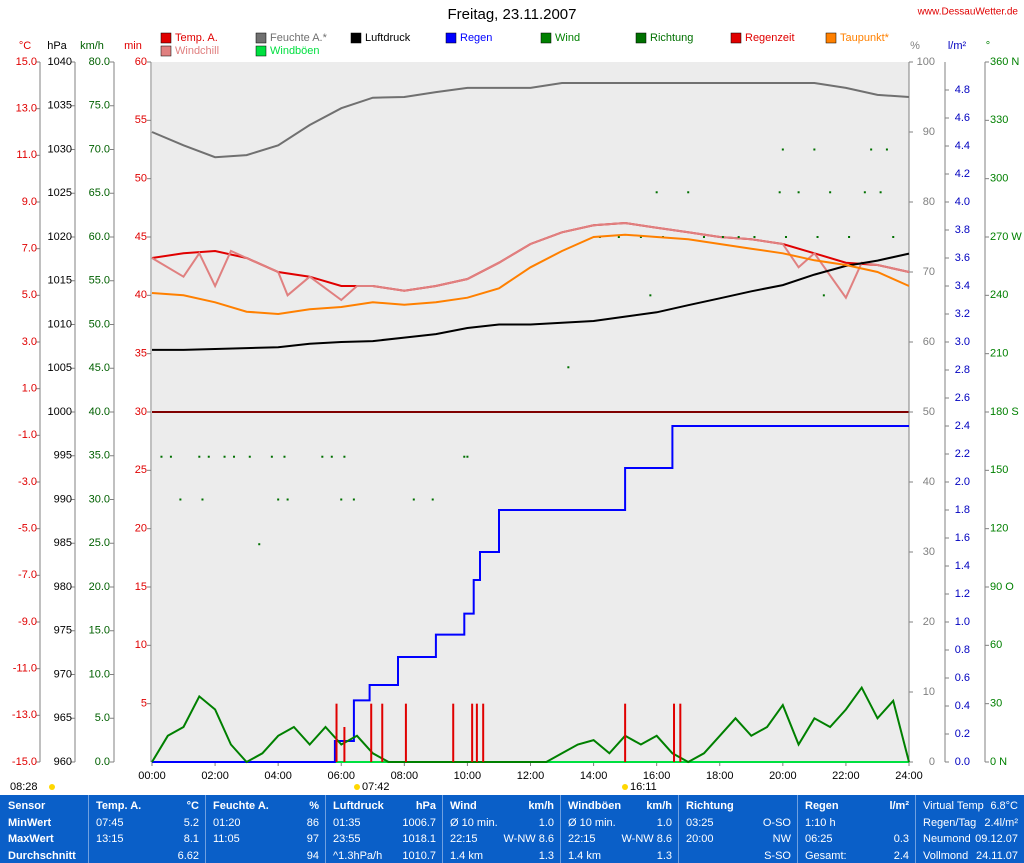 Image resolution: width=1024 pixels, height=863 pixels. What do you see at coordinates (141, 645) in the screenshot?
I see `y-tick-label: 10` at bounding box center [141, 645].